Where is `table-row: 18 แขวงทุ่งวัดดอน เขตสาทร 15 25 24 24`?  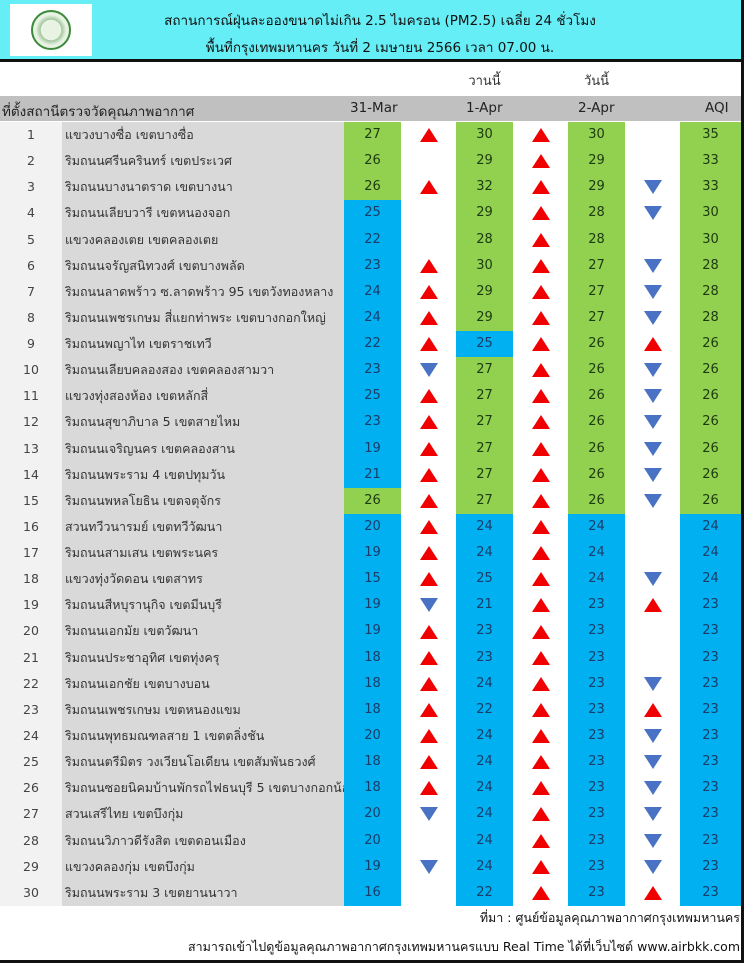
table-row: 18 แขวงทุ่งวัดดอน เขตสาทร 15 25 24 24 is located at coordinates (370, 579).